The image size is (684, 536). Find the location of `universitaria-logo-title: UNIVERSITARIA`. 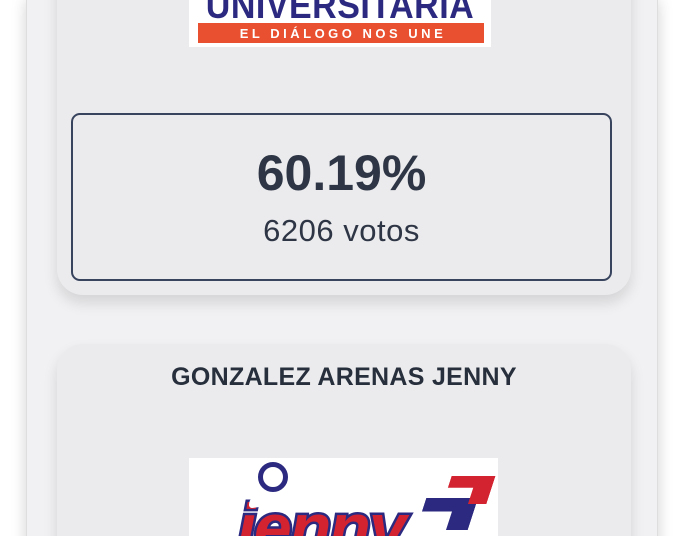

universitaria-logo-title: UNIVERSITARIA is located at coordinates (340, 13).